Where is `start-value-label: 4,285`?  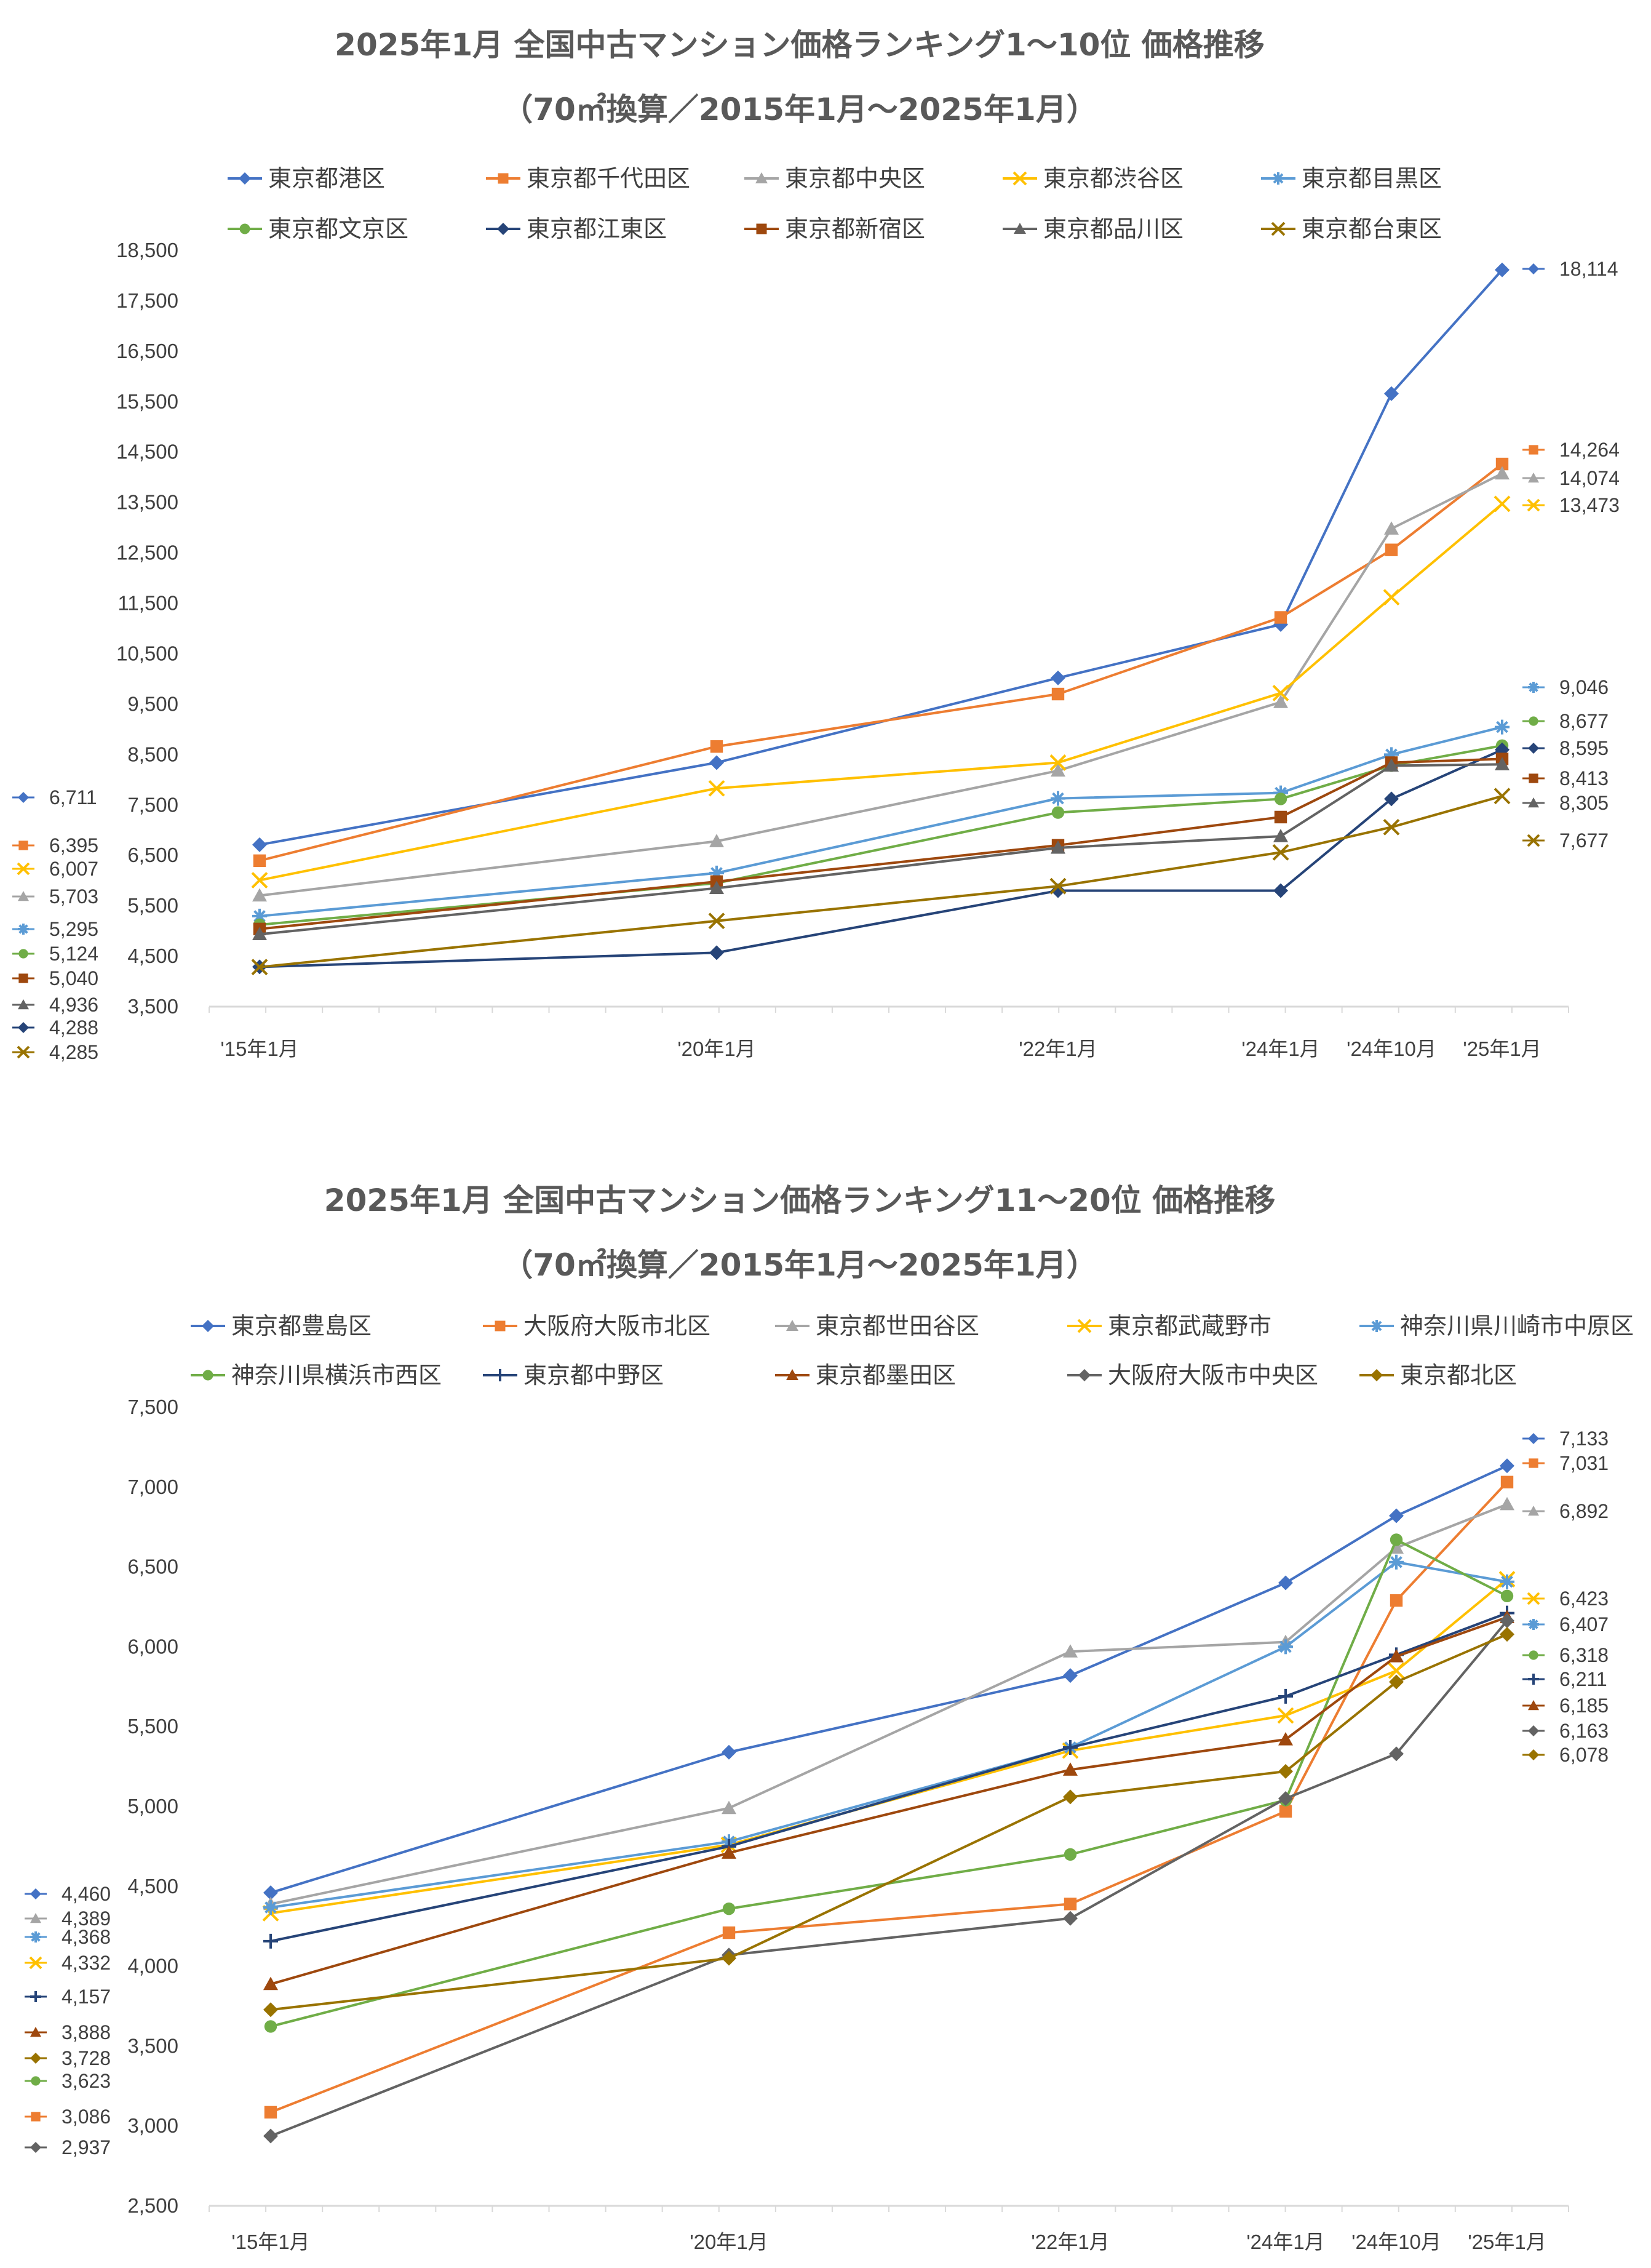 start-value-label: 4,285 is located at coordinates (55, 1052).